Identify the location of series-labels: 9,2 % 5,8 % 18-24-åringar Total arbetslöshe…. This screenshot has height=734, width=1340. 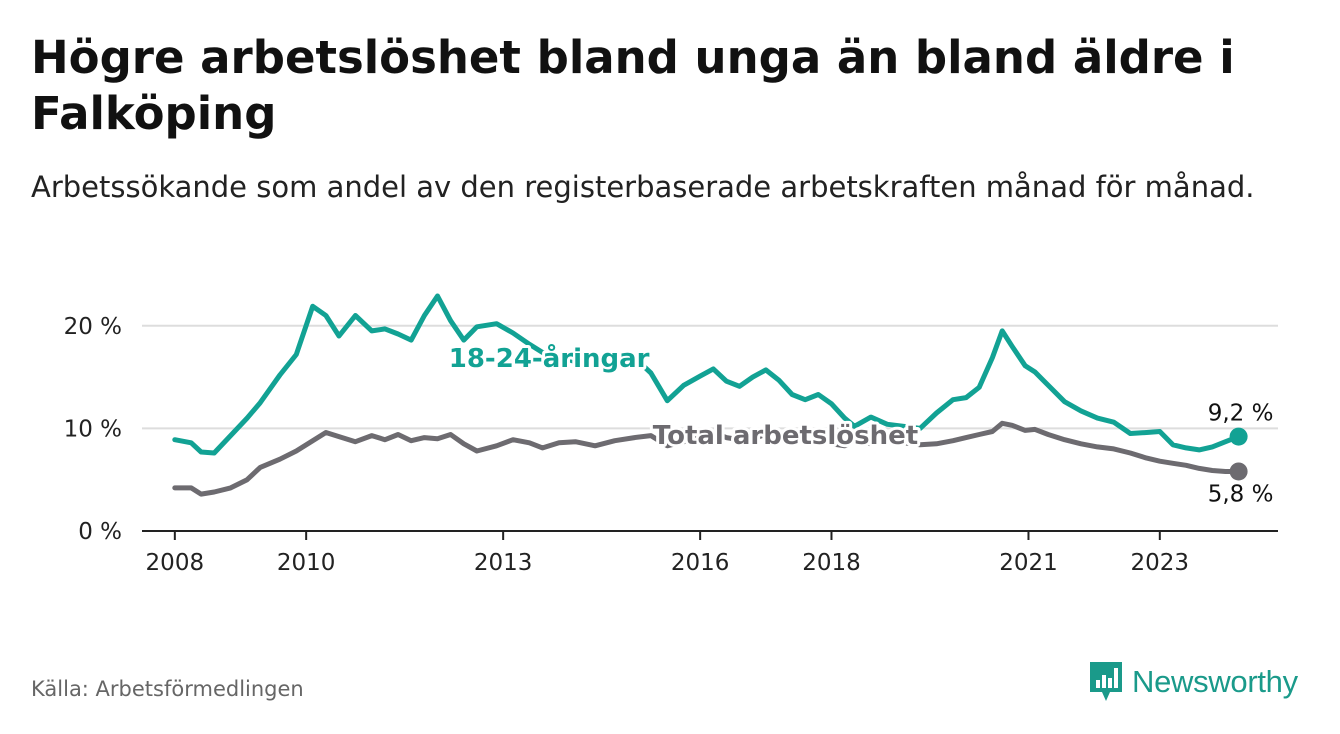
(860, 423).